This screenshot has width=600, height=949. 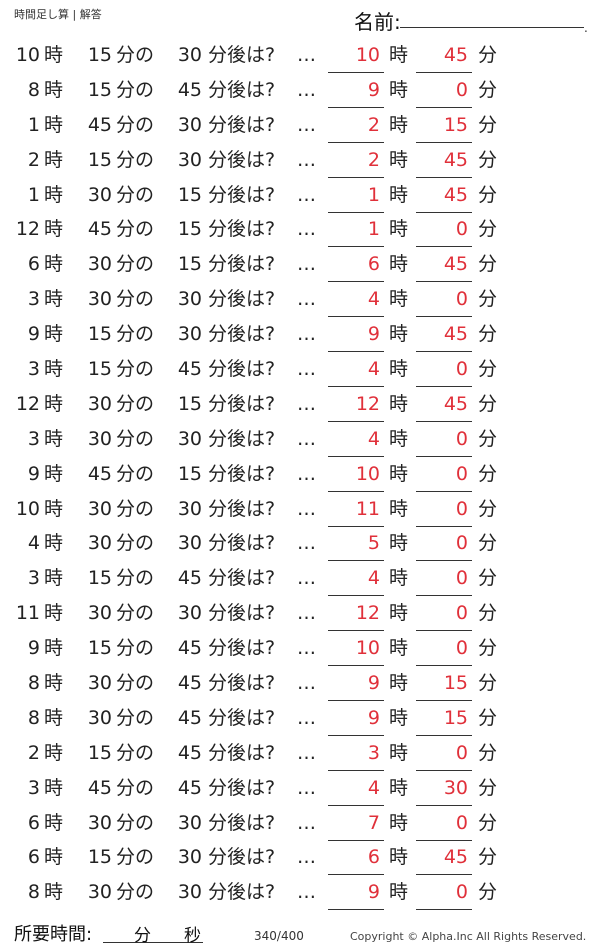 I want to click on name-field-line, so click(x=492, y=27).